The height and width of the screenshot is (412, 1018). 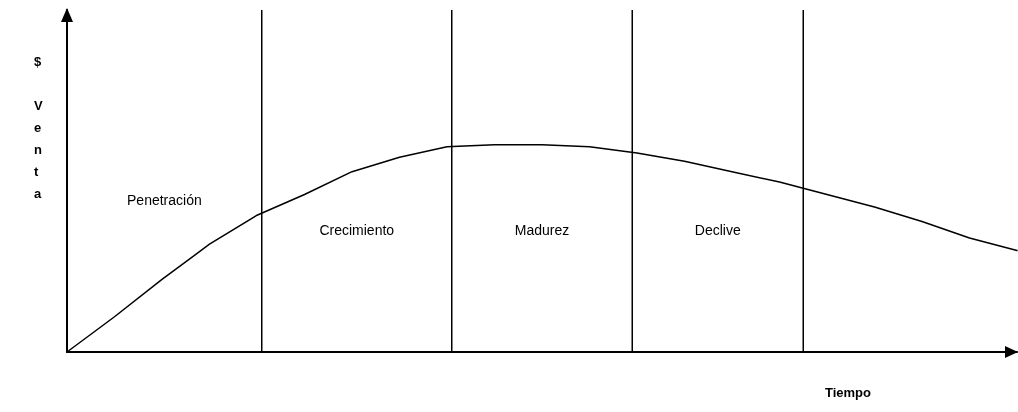 What do you see at coordinates (542, 230) in the screenshot?
I see `annotation: Madurez` at bounding box center [542, 230].